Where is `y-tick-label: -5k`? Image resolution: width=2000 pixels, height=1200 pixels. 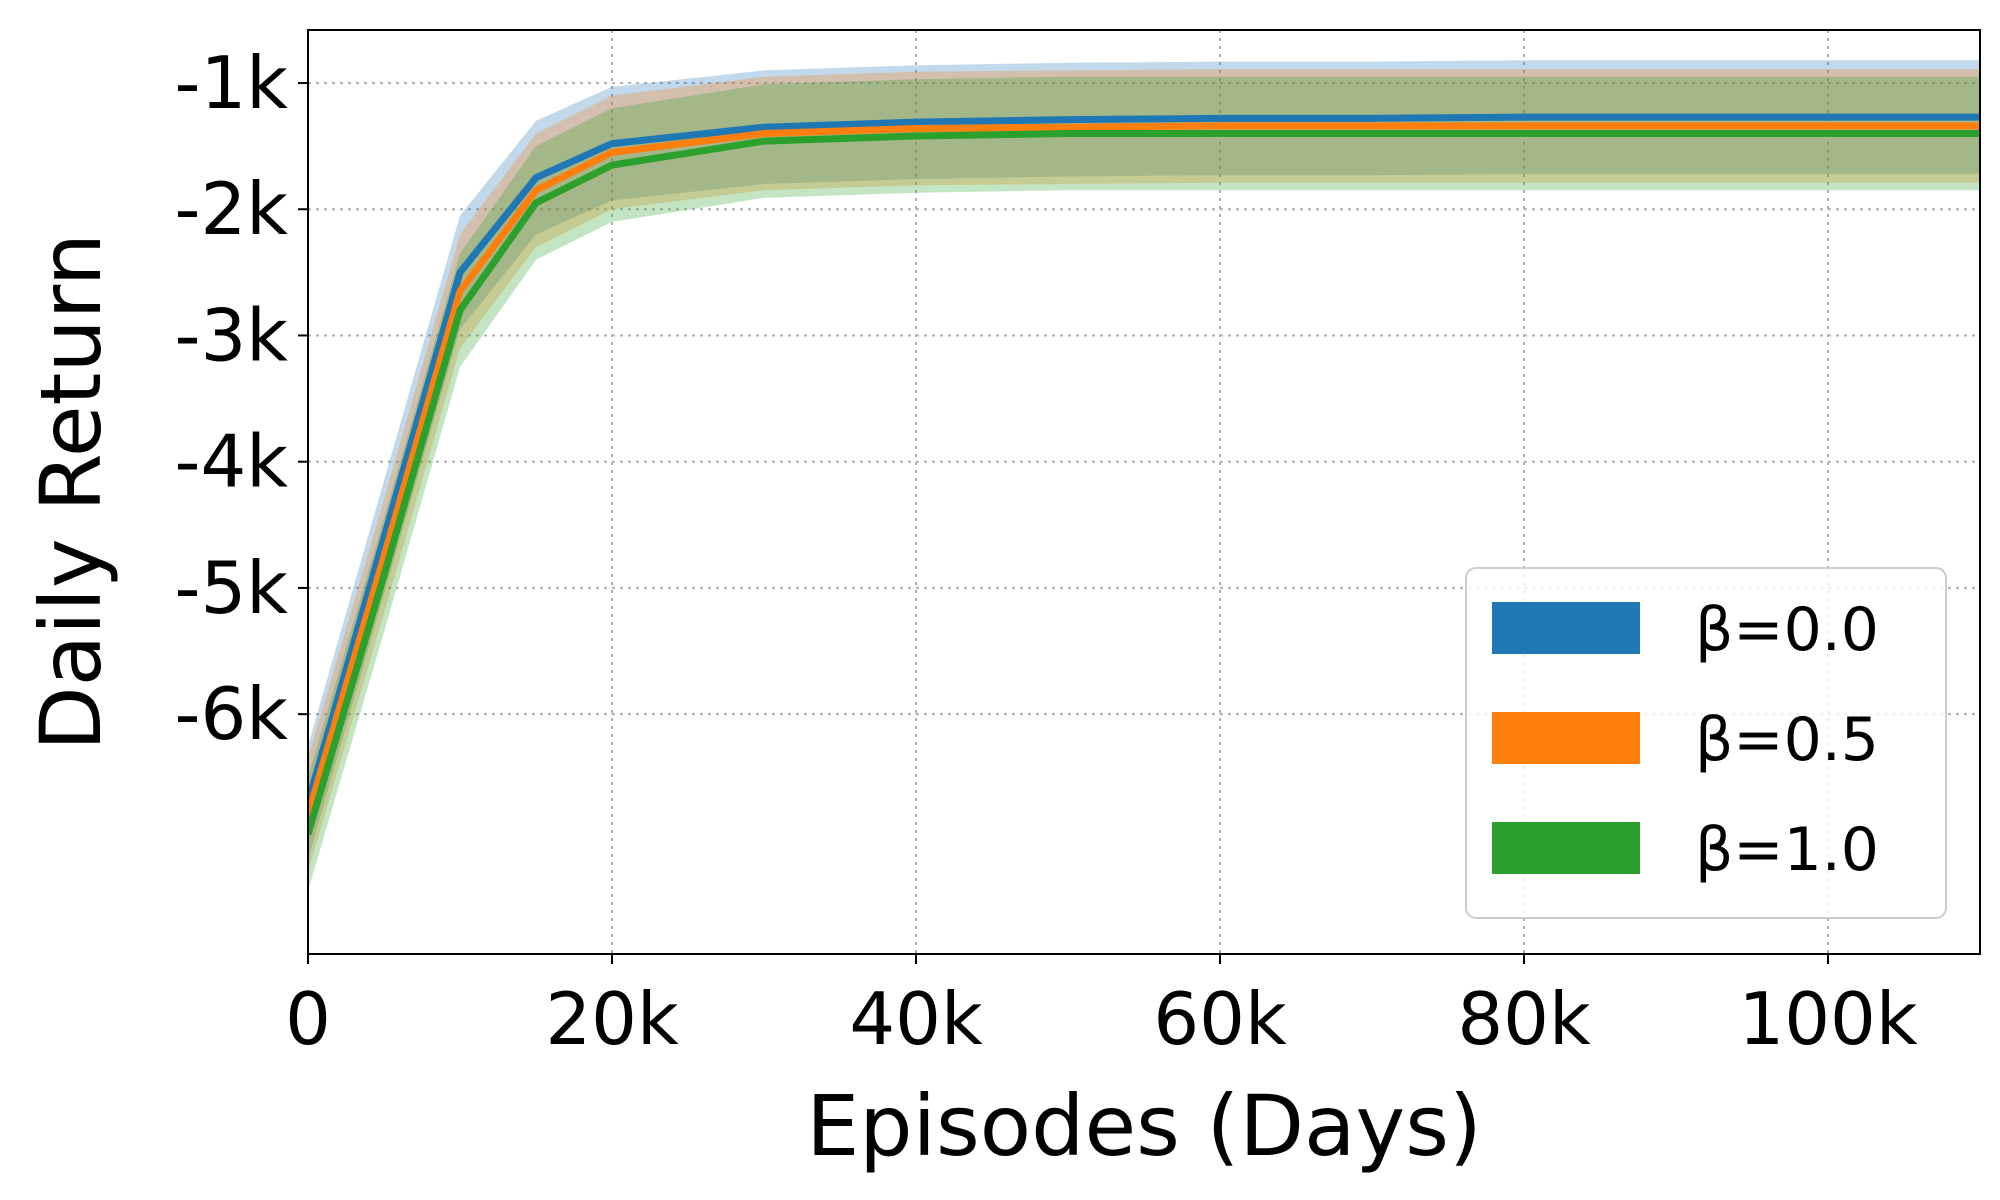
y-tick-label: -5k is located at coordinates (232, 588).